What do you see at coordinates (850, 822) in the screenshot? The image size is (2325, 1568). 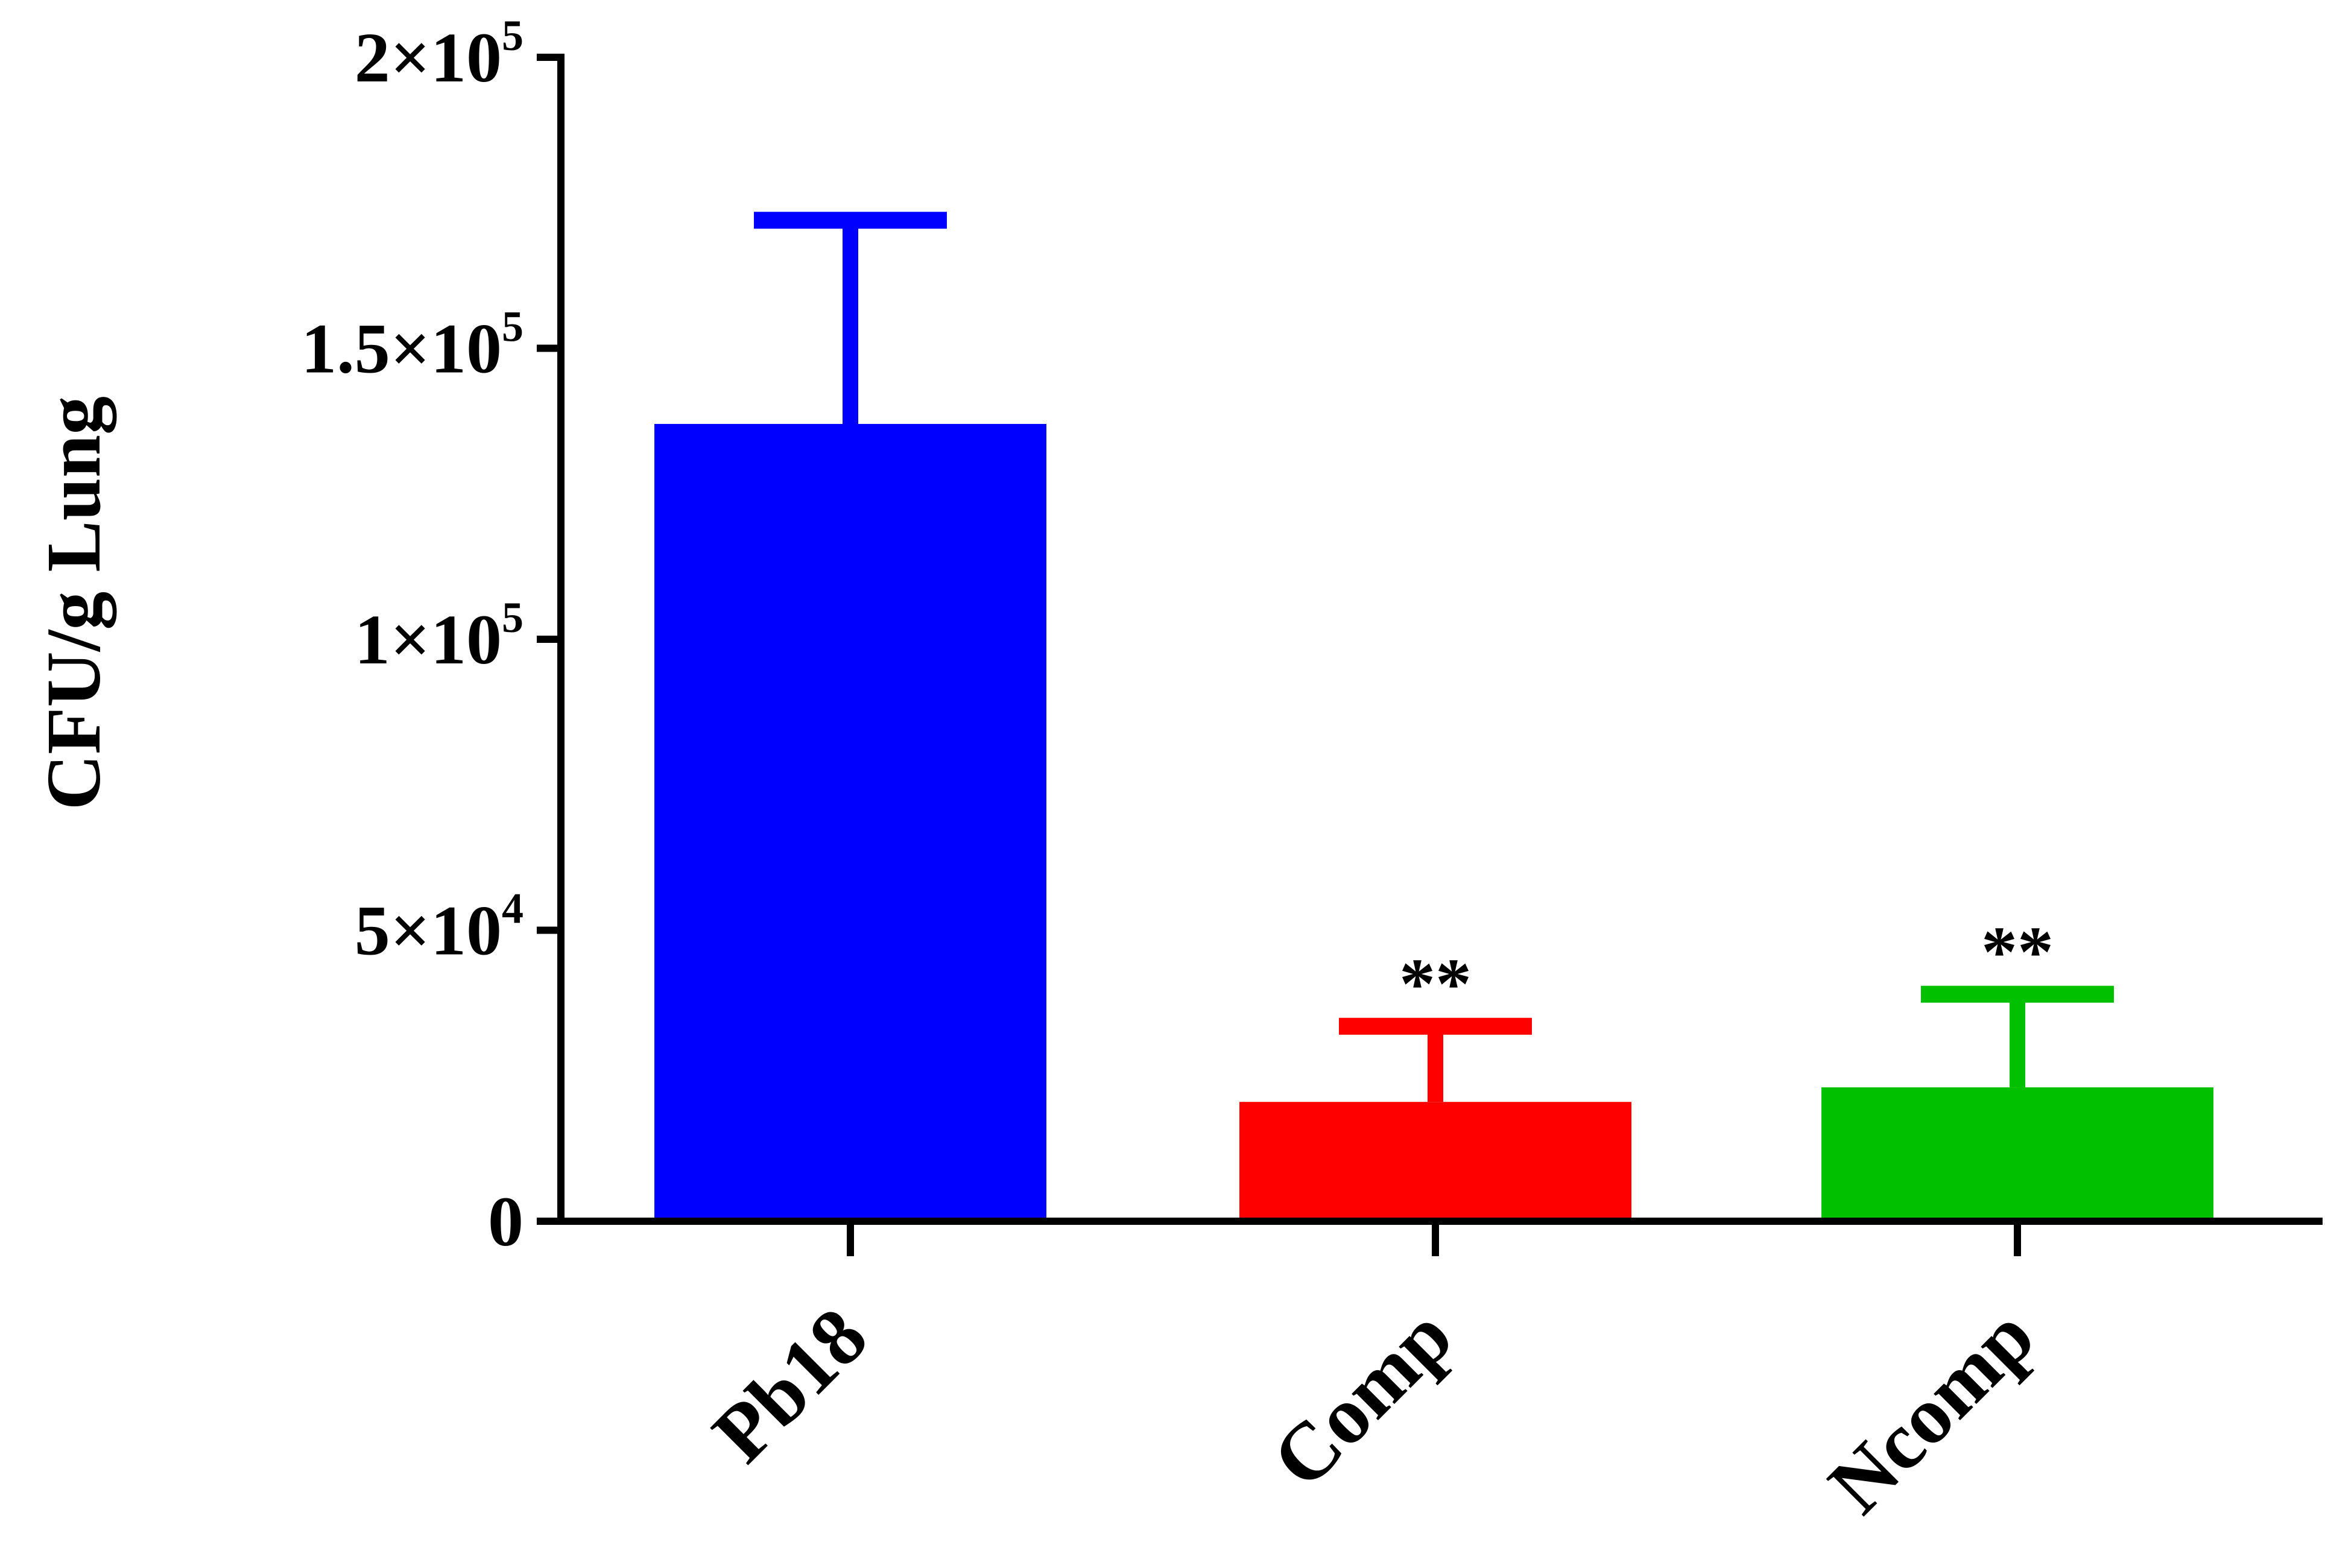 I see `bar-pb18` at bounding box center [850, 822].